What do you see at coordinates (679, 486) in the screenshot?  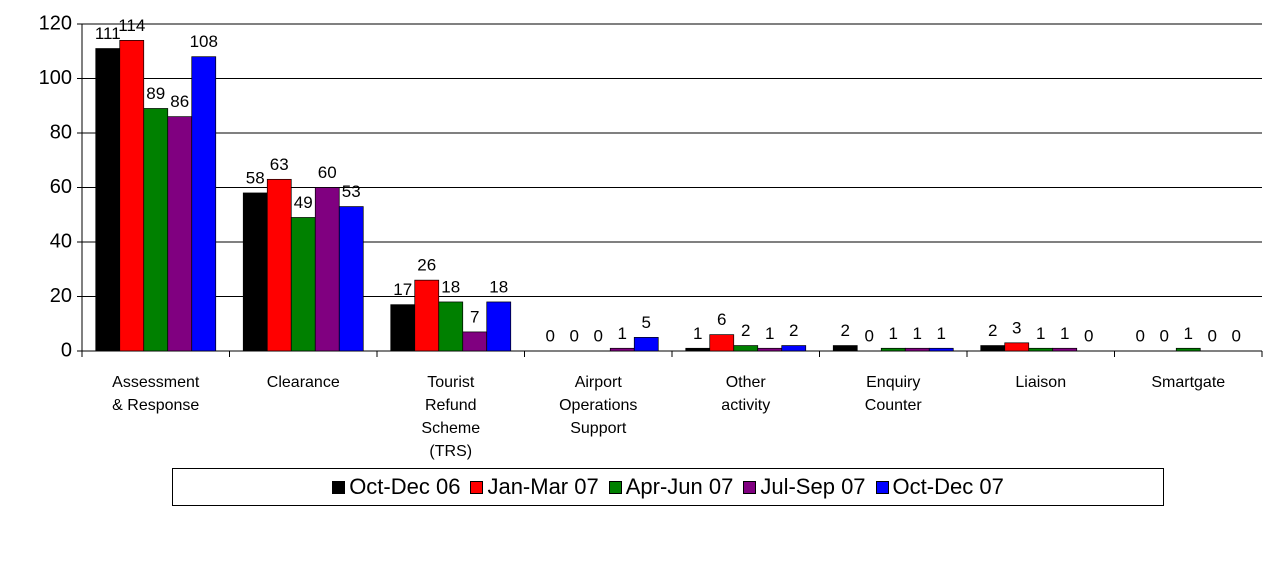 I see `legend-label: Apr-Jun 07` at bounding box center [679, 486].